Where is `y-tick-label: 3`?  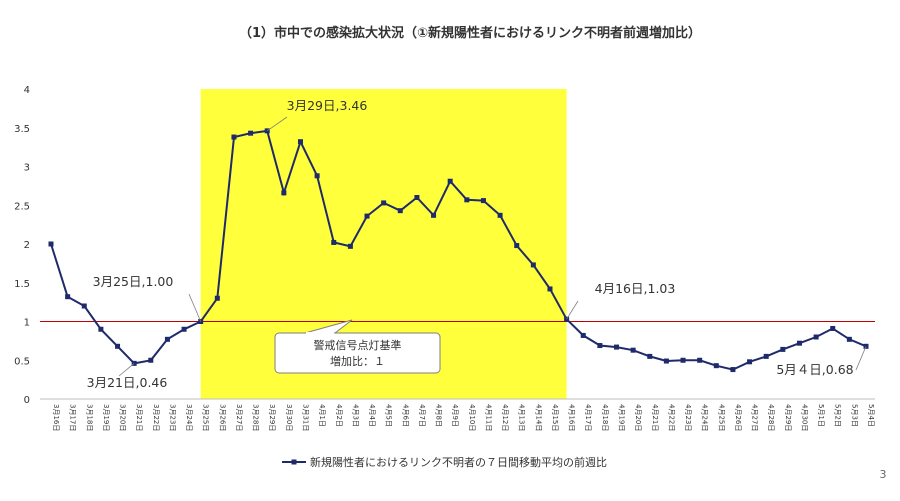 y-tick-label: 3 is located at coordinates (27, 168).